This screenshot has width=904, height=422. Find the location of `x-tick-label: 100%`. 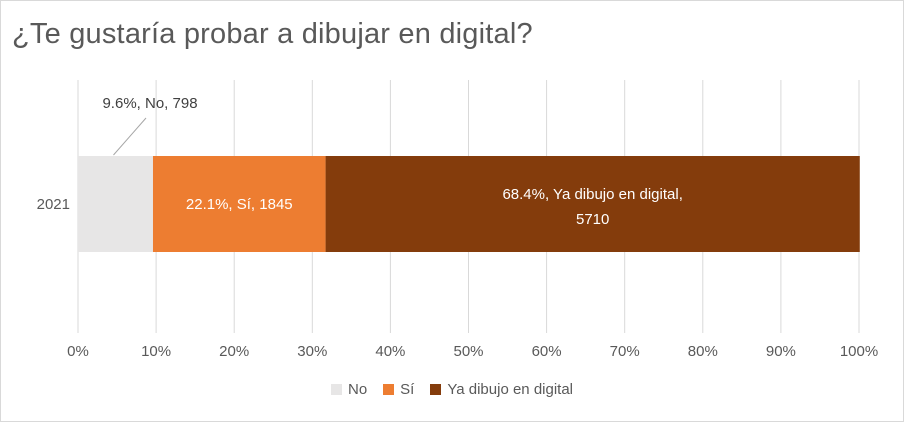

x-tick-label: 100% is located at coordinates (859, 351).